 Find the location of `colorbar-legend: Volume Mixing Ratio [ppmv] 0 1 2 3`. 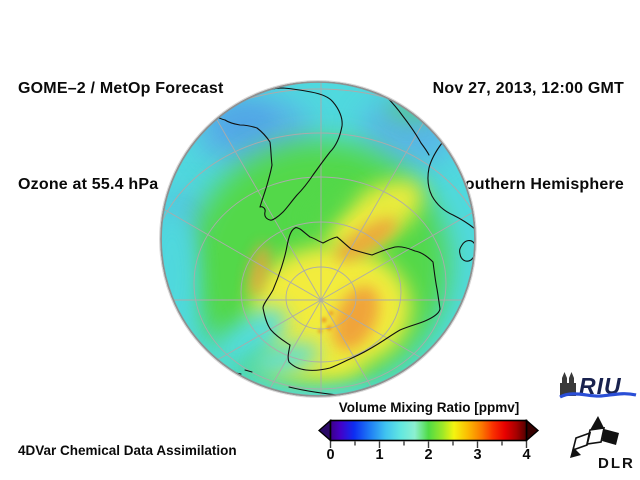

colorbar-legend: Volume Mixing Ratio [ppmv] 0 1 2 3 is located at coordinates (429, 433).